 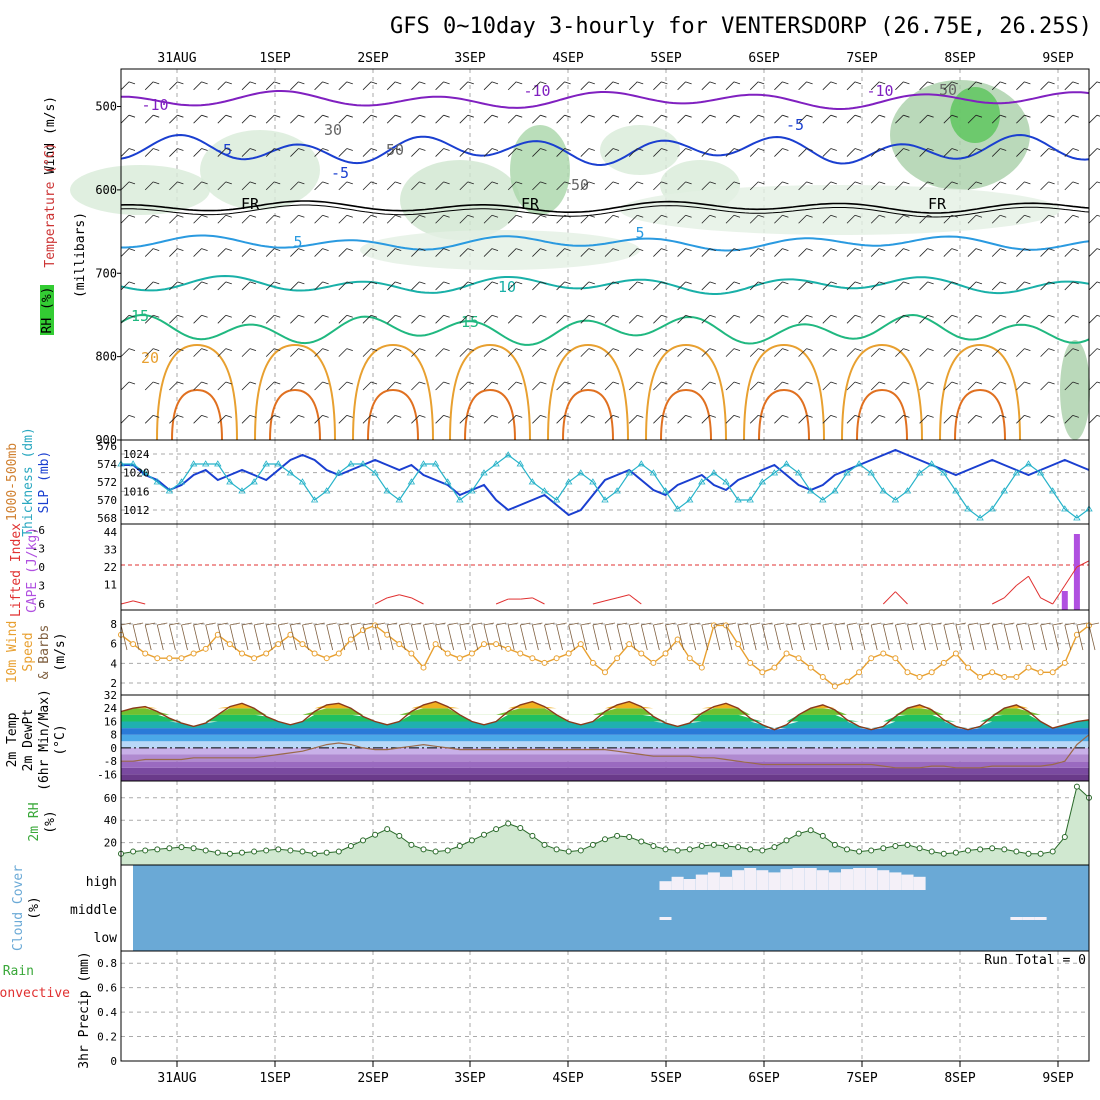 What do you see at coordinates (901, 598) in the screenshot?
I see `lifted-index-segment` at bounding box center [901, 598].